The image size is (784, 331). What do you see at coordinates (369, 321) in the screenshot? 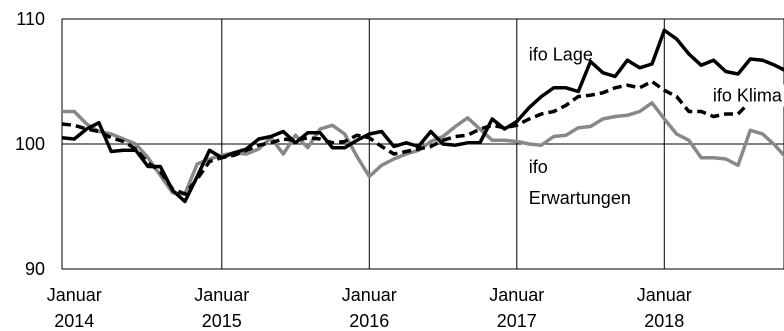
I see `x-tick-label-2016-year: 2016` at bounding box center [369, 321].